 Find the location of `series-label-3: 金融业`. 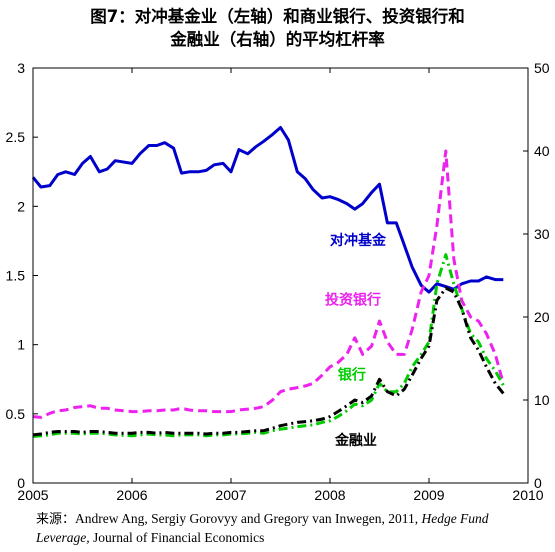

series-label-3: 金融业 is located at coordinates (355, 440).